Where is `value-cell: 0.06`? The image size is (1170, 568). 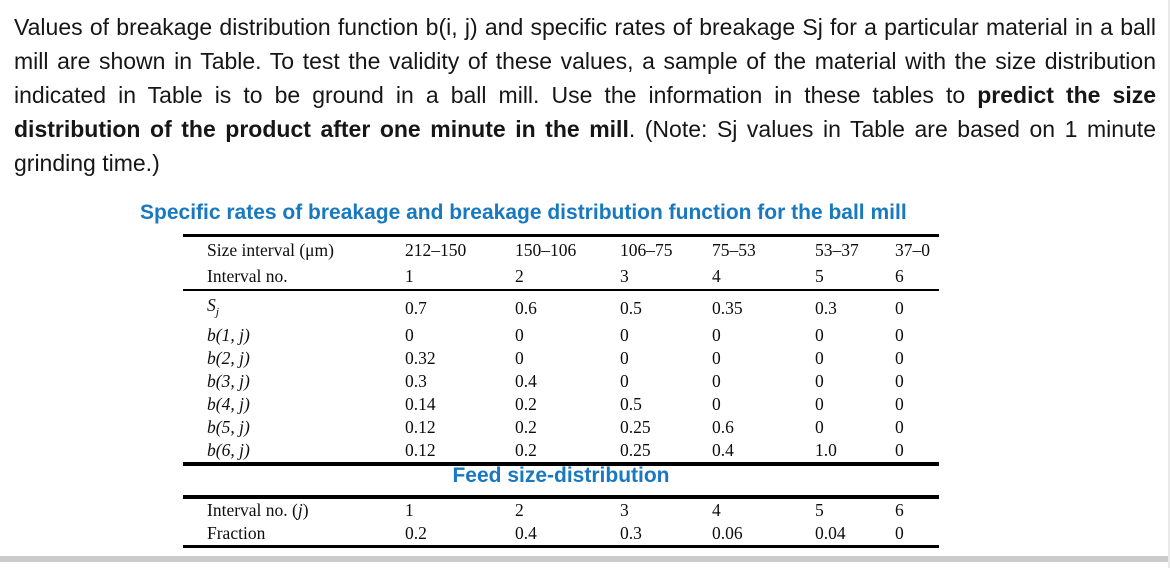 value-cell: 0.06 is located at coordinates (727, 533).